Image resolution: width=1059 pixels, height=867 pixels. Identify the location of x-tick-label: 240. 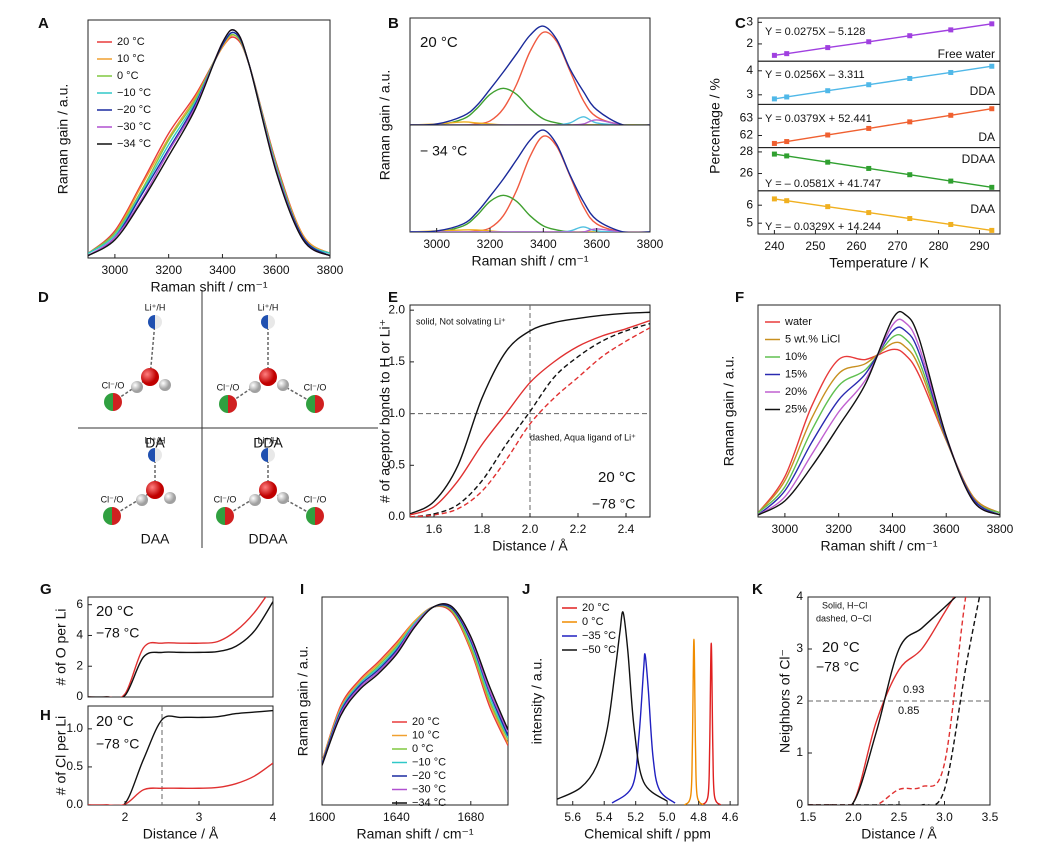
(774, 246).